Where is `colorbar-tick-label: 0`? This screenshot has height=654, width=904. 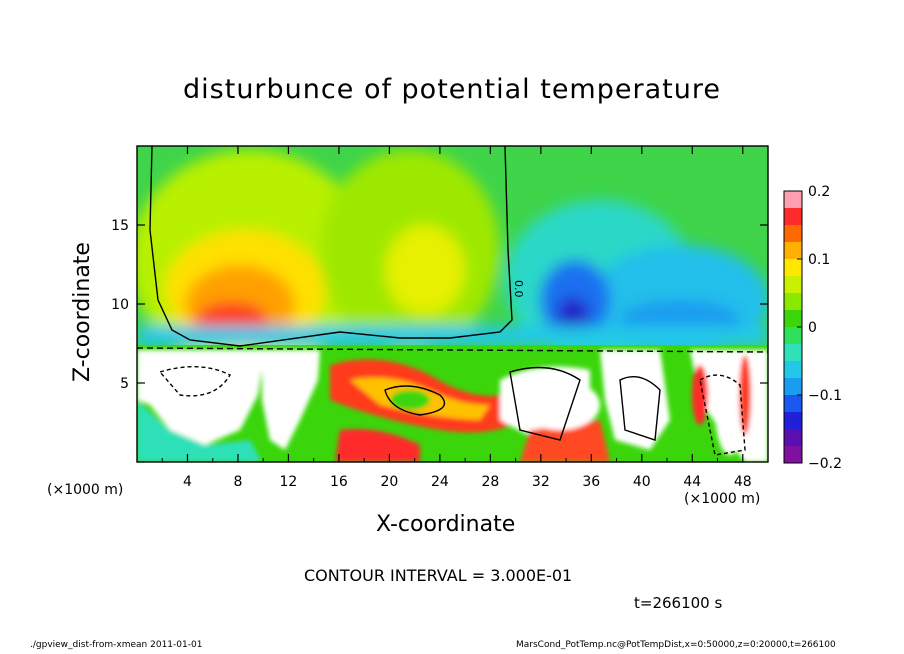 colorbar-tick-label: 0 is located at coordinates (812, 328).